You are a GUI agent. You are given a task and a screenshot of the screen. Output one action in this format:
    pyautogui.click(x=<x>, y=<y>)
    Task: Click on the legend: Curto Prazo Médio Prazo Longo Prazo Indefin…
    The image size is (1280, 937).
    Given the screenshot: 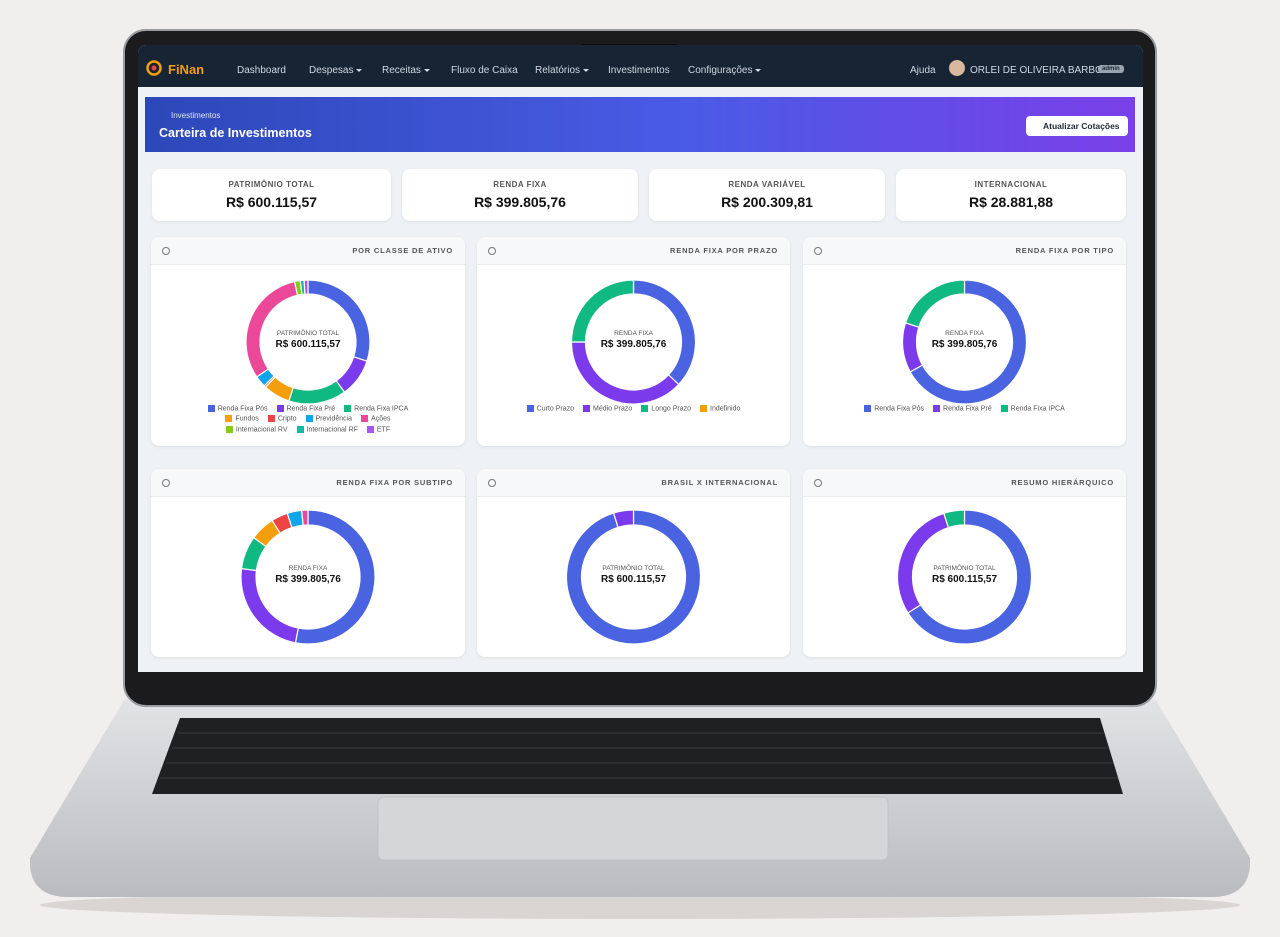 What is the action you would take?
    pyautogui.click(x=633, y=408)
    